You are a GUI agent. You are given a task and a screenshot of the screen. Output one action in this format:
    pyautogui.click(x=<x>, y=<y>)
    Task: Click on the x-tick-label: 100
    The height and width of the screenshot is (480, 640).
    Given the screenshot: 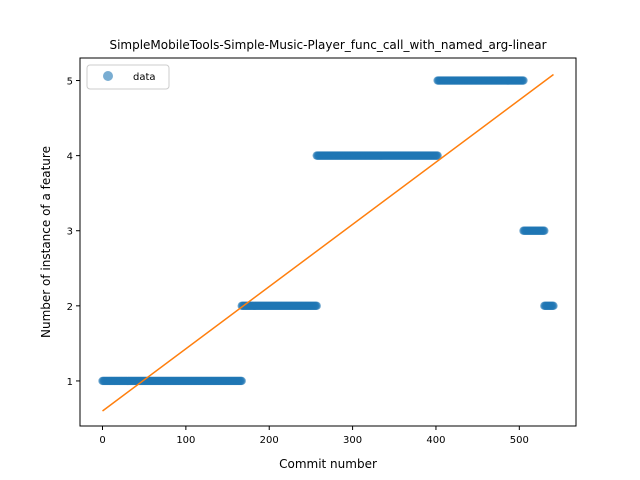 What is the action you would take?
    pyautogui.click(x=185, y=440)
    